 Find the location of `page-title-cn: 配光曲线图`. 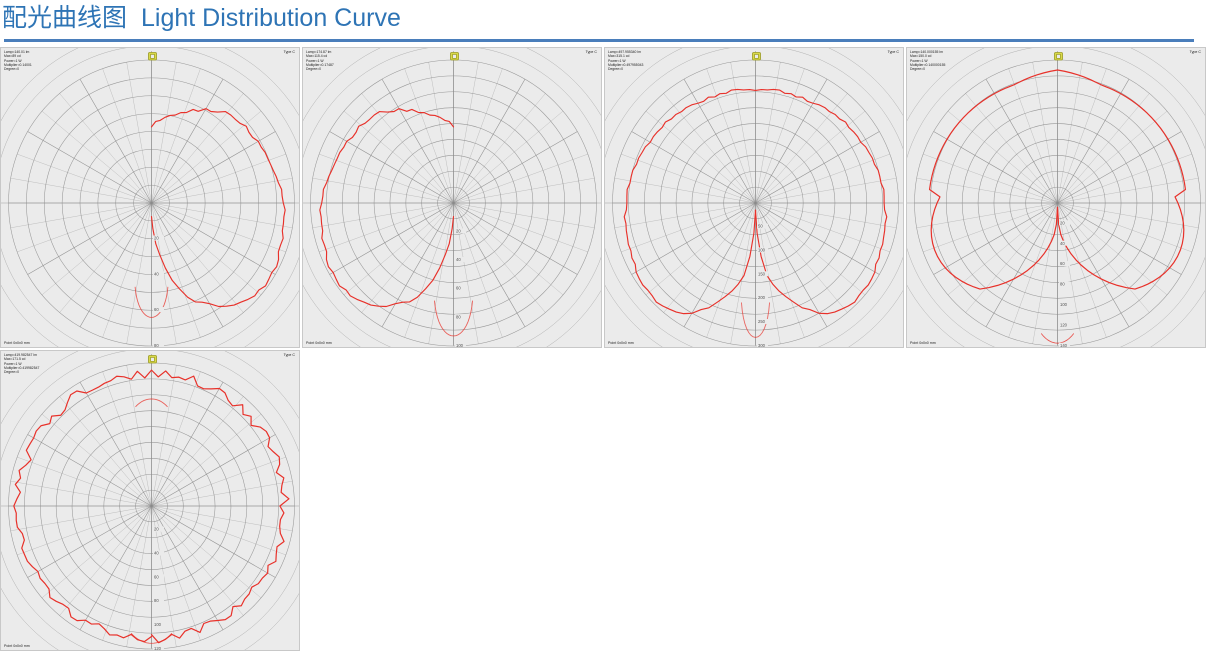

page-title-cn: 配光曲线图 is located at coordinates (65, 18).